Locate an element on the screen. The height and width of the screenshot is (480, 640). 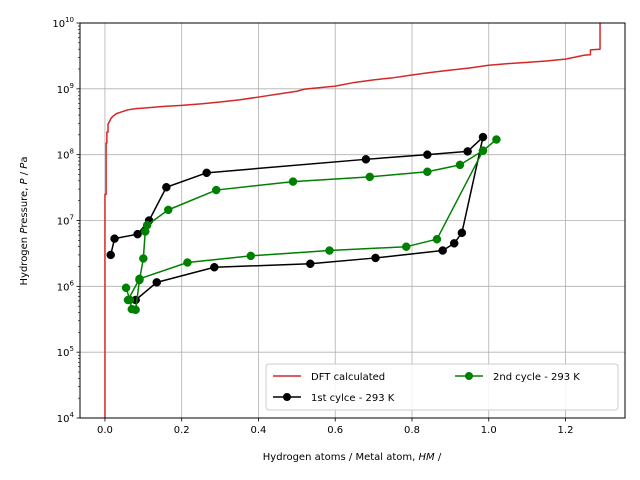
legend-entry-1: DFT calculated is located at coordinates (329, 377).